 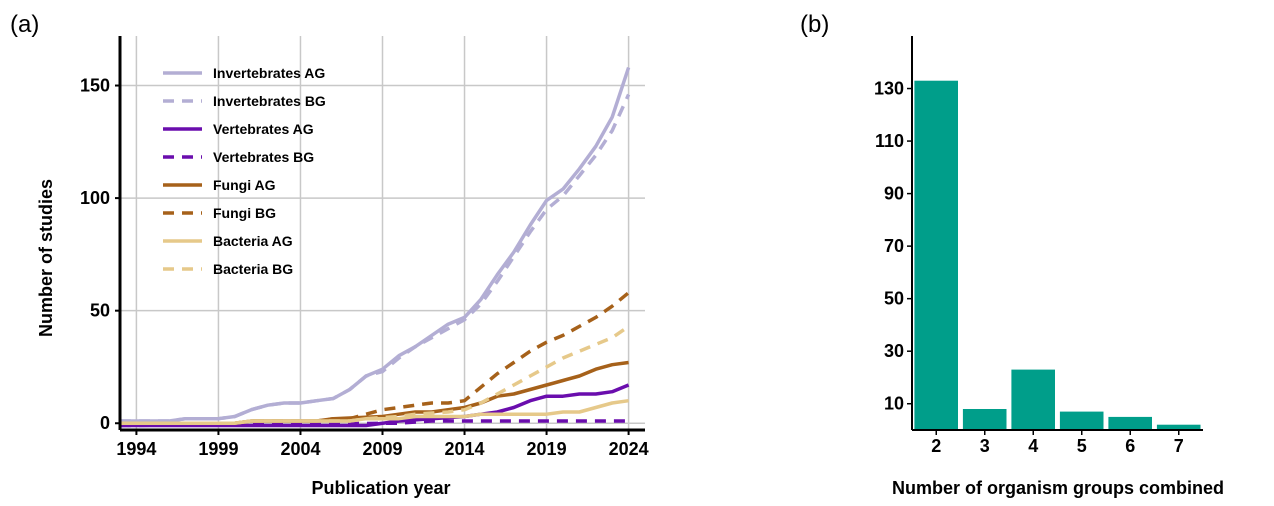 What do you see at coordinates (269, 101) in the screenshot?
I see `legend-label: Invertebrates BG` at bounding box center [269, 101].